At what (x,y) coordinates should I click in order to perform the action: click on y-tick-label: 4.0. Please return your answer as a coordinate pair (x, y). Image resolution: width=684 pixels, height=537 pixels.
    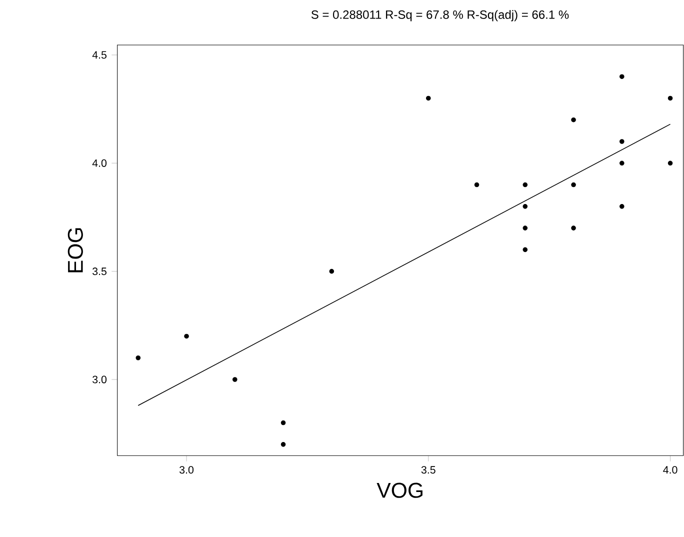
    Looking at the image, I should click on (99, 163).